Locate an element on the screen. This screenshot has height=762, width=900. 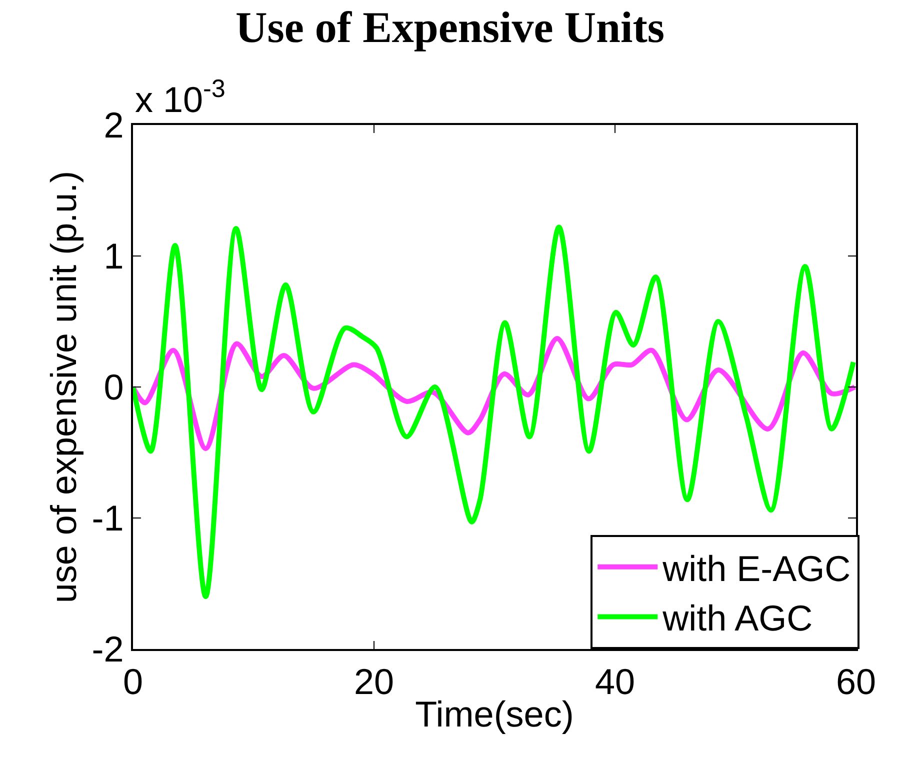
y-axis-title: use of expensive unit (p.u.) is located at coordinates (63, 387).